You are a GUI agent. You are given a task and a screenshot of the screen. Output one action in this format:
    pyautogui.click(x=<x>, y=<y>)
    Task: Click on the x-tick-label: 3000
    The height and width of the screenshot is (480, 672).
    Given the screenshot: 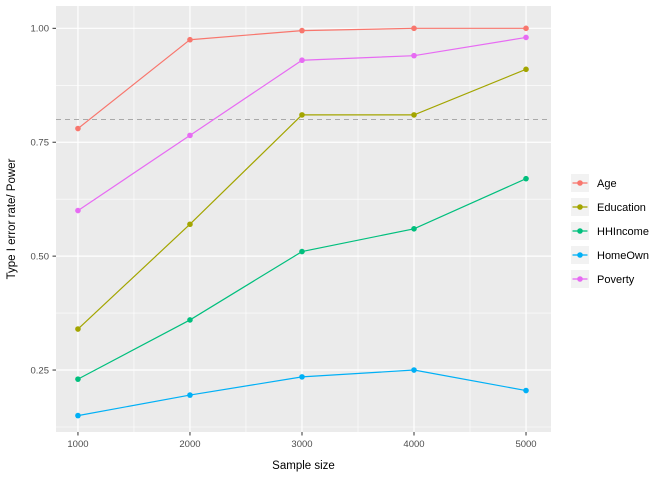 What is the action you would take?
    pyautogui.click(x=301, y=444)
    